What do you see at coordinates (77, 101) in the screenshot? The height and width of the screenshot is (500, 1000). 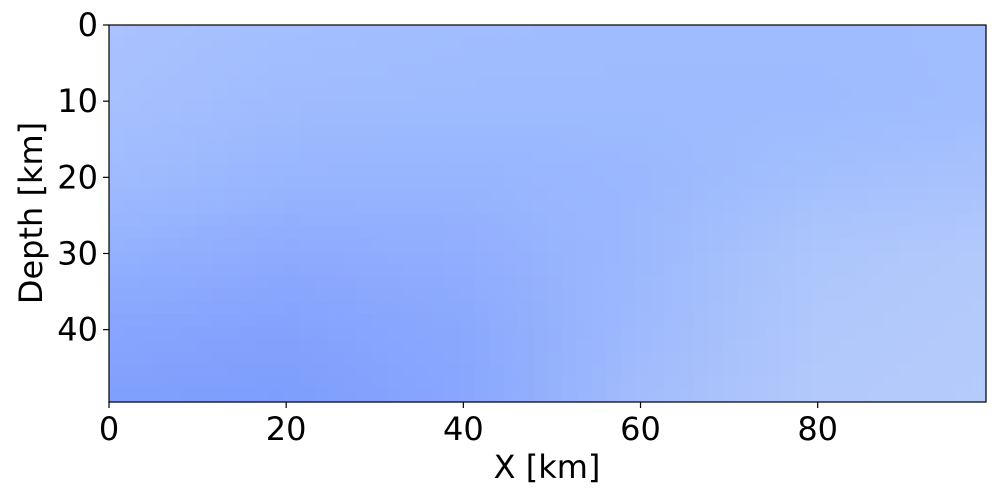 I see `y-tick-label: 10` at bounding box center [77, 101].